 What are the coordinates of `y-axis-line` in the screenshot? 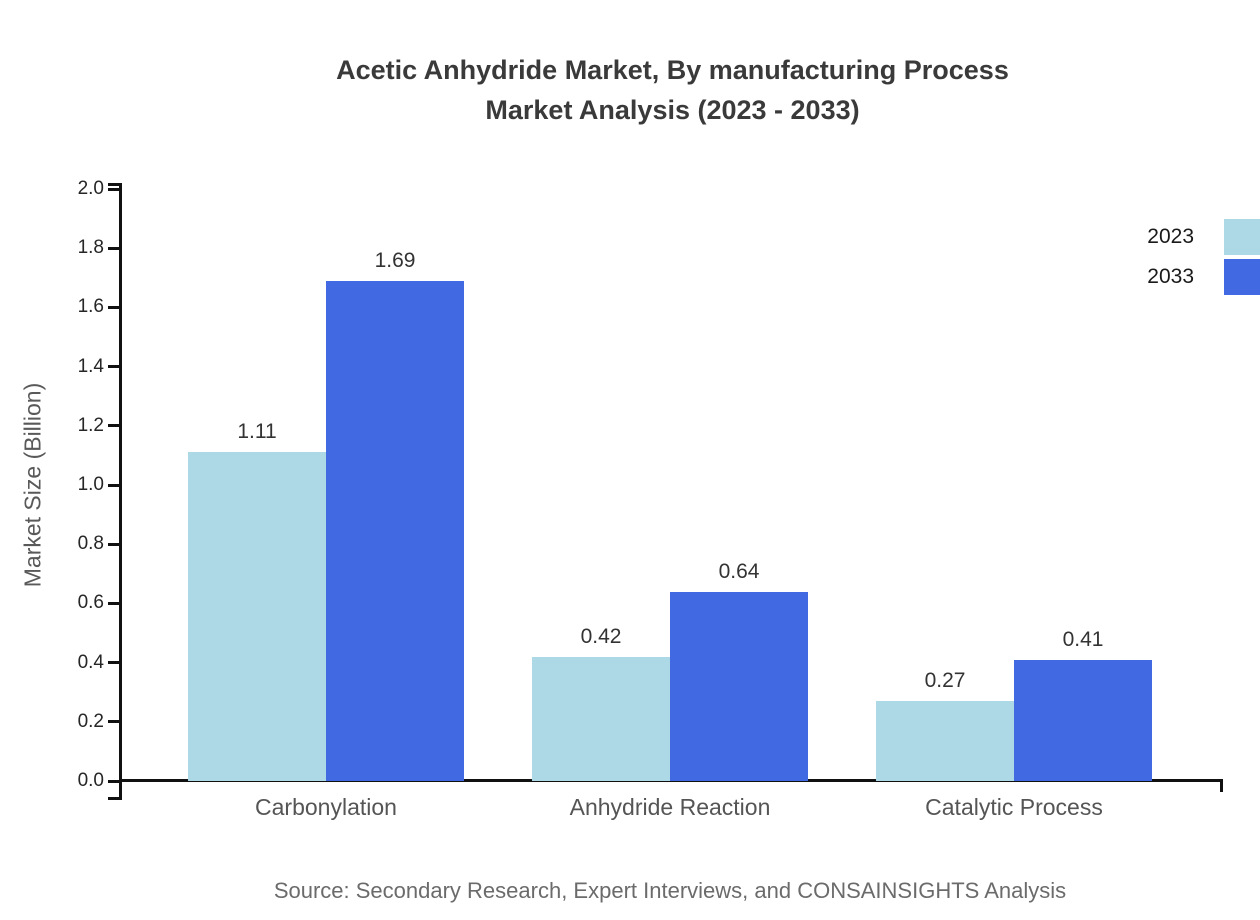 It's located at (120, 491).